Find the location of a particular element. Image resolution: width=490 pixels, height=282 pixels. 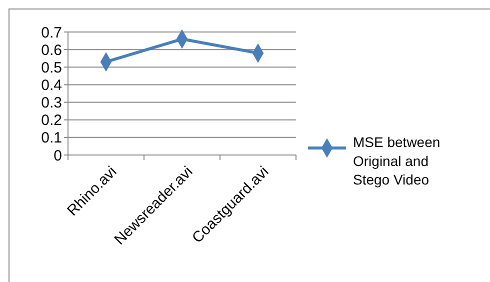

y-tick-label: 0.6 is located at coordinates (51, 50).